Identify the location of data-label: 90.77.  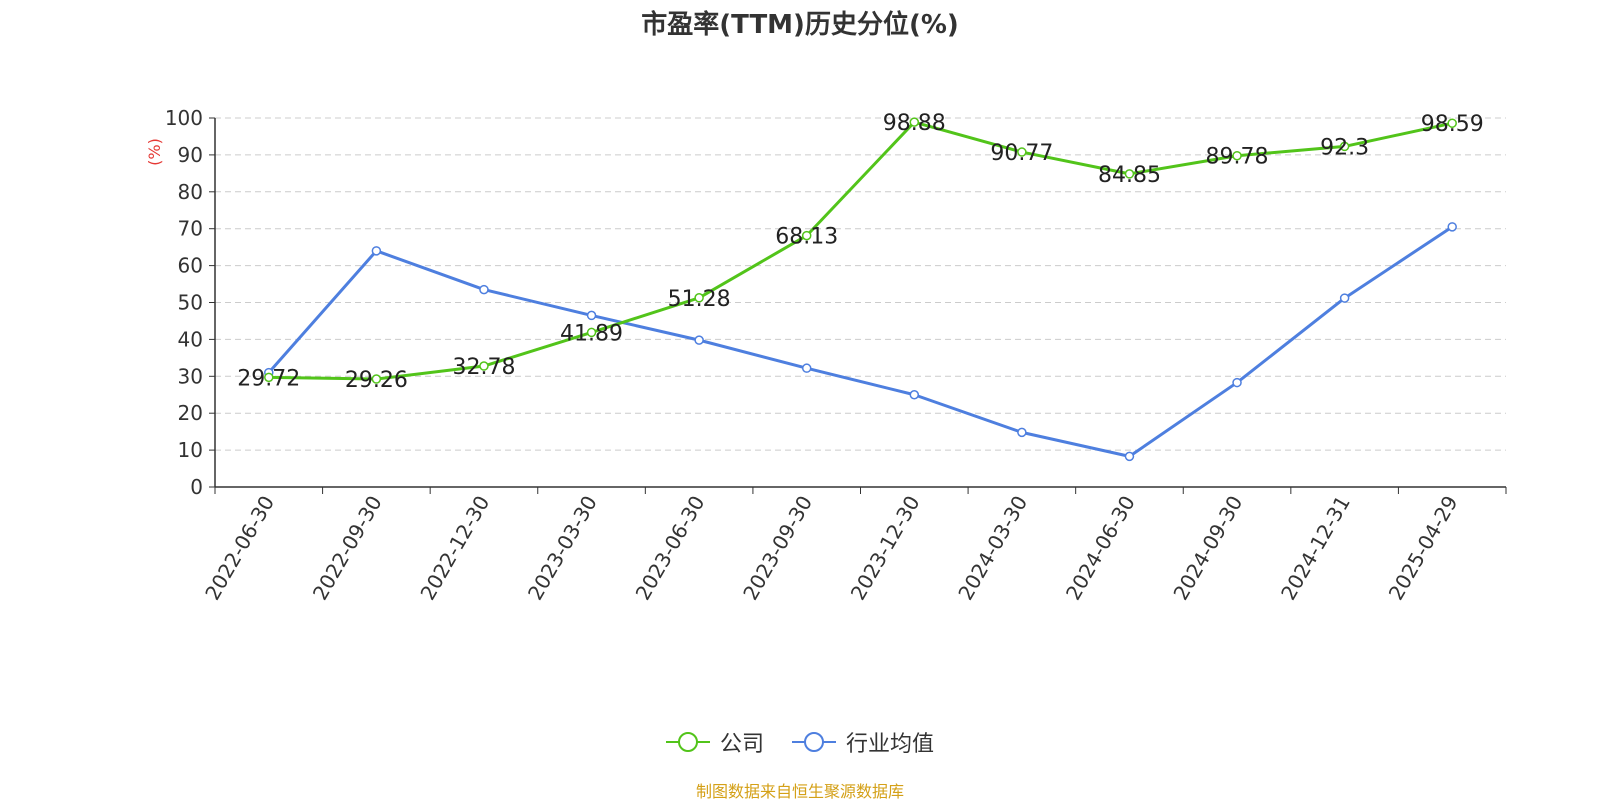
(1021, 153).